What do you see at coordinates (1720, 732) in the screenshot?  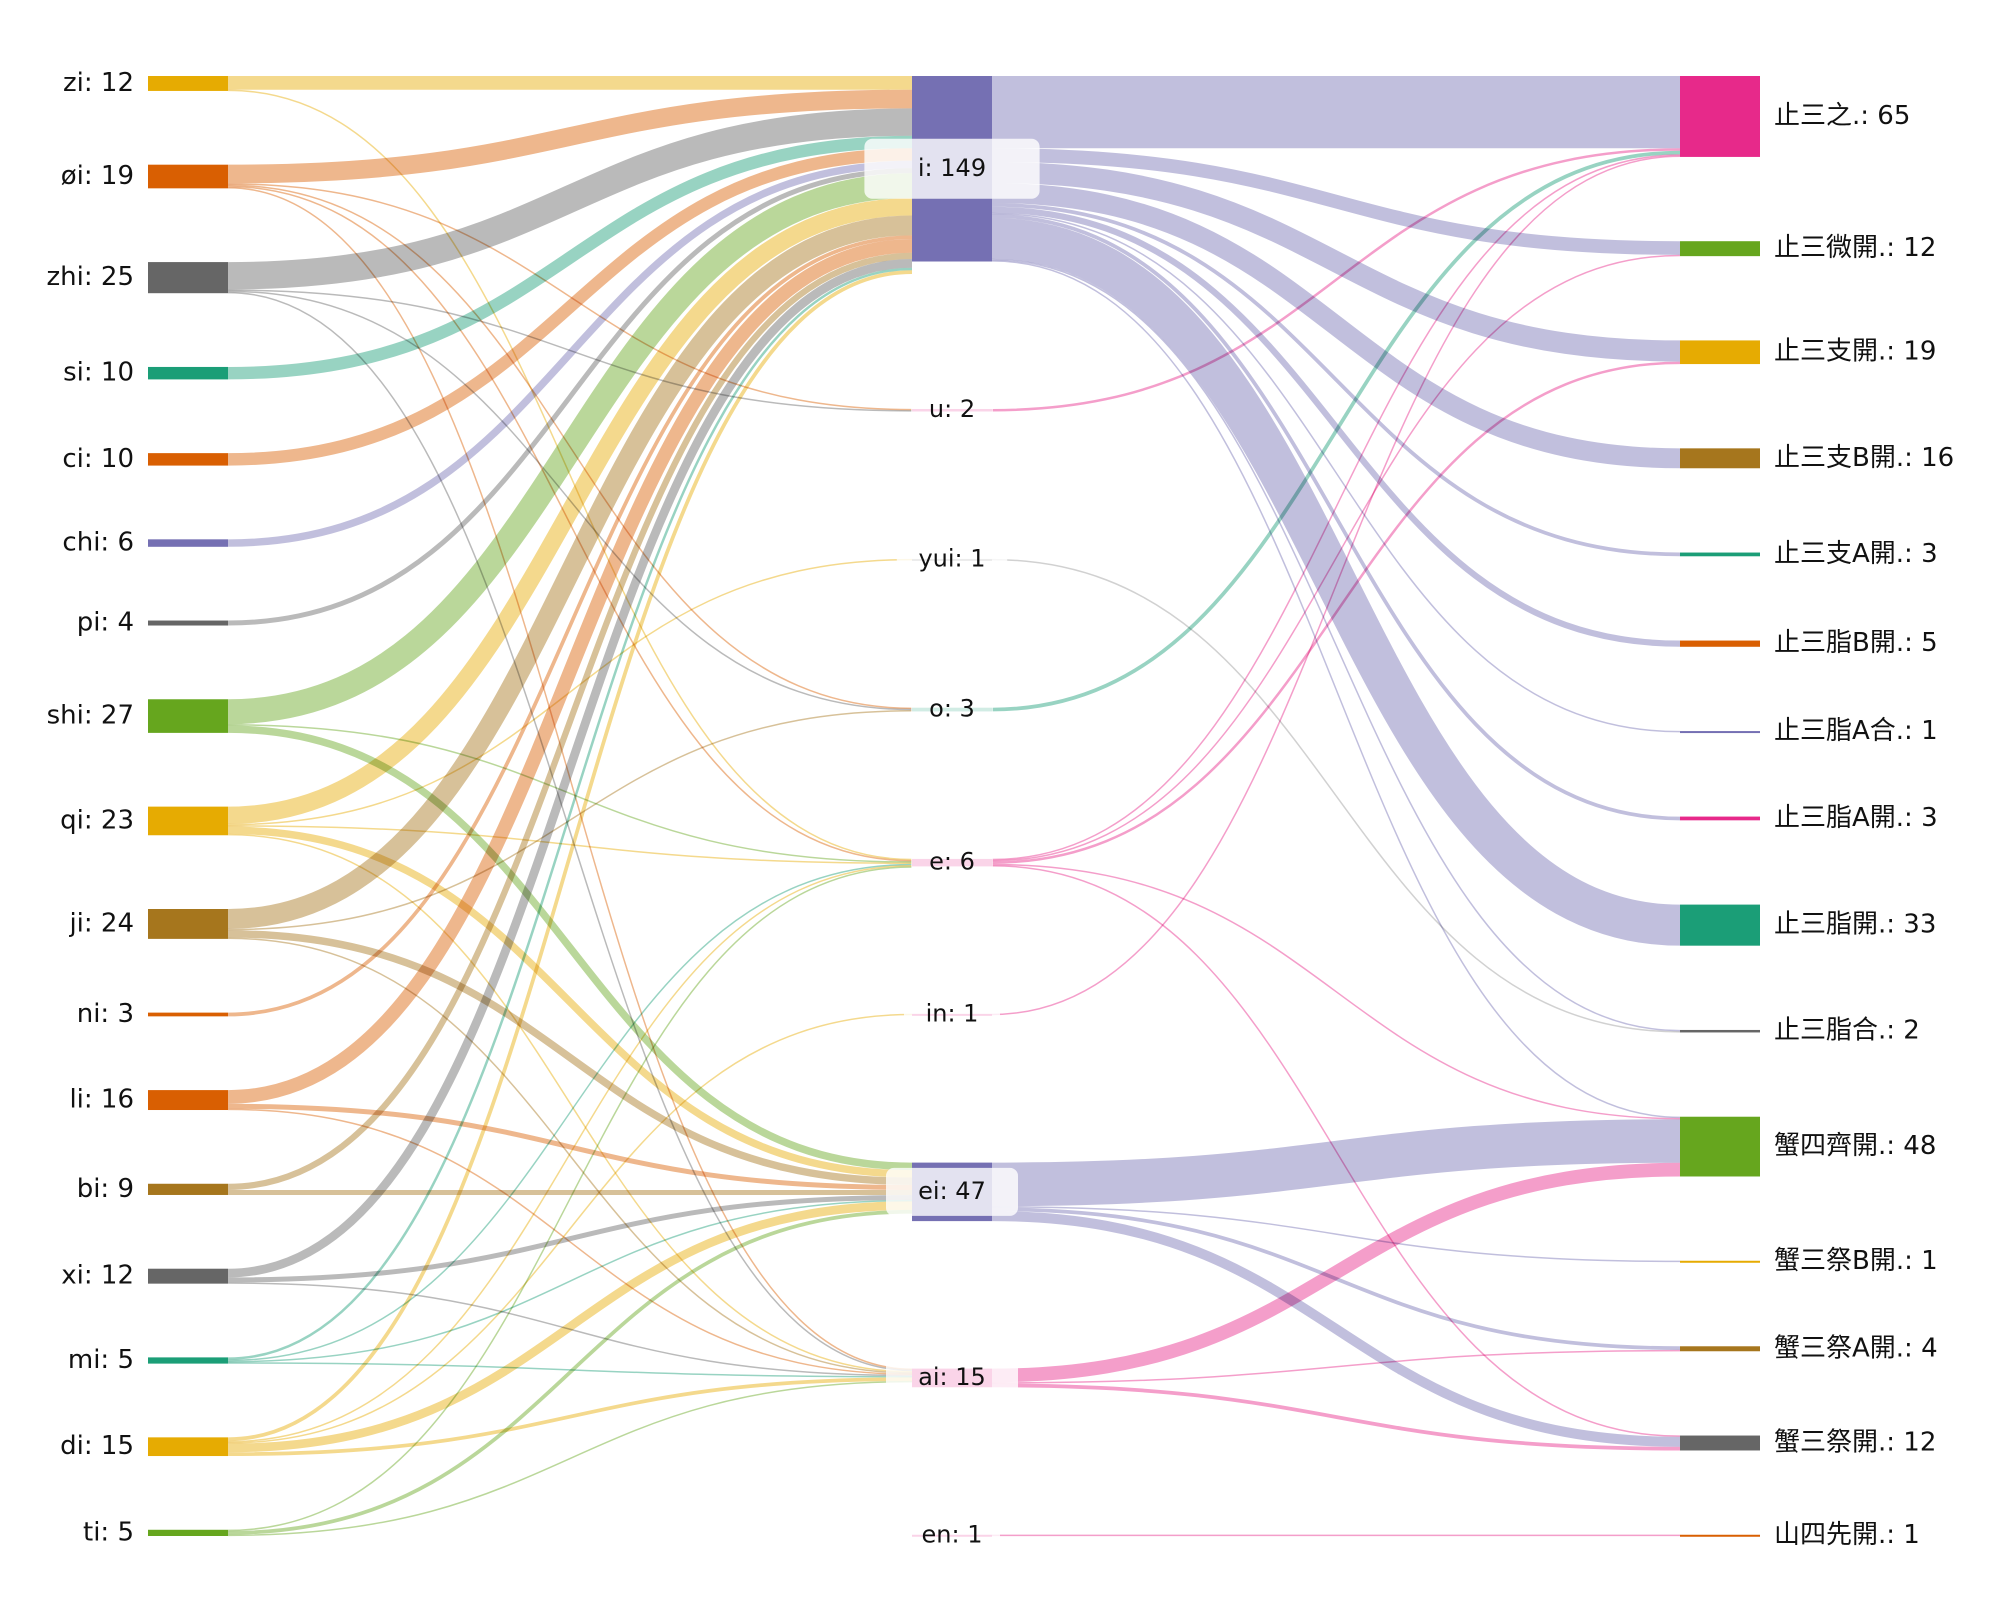 I see `node-止三脂a合` at bounding box center [1720, 732].